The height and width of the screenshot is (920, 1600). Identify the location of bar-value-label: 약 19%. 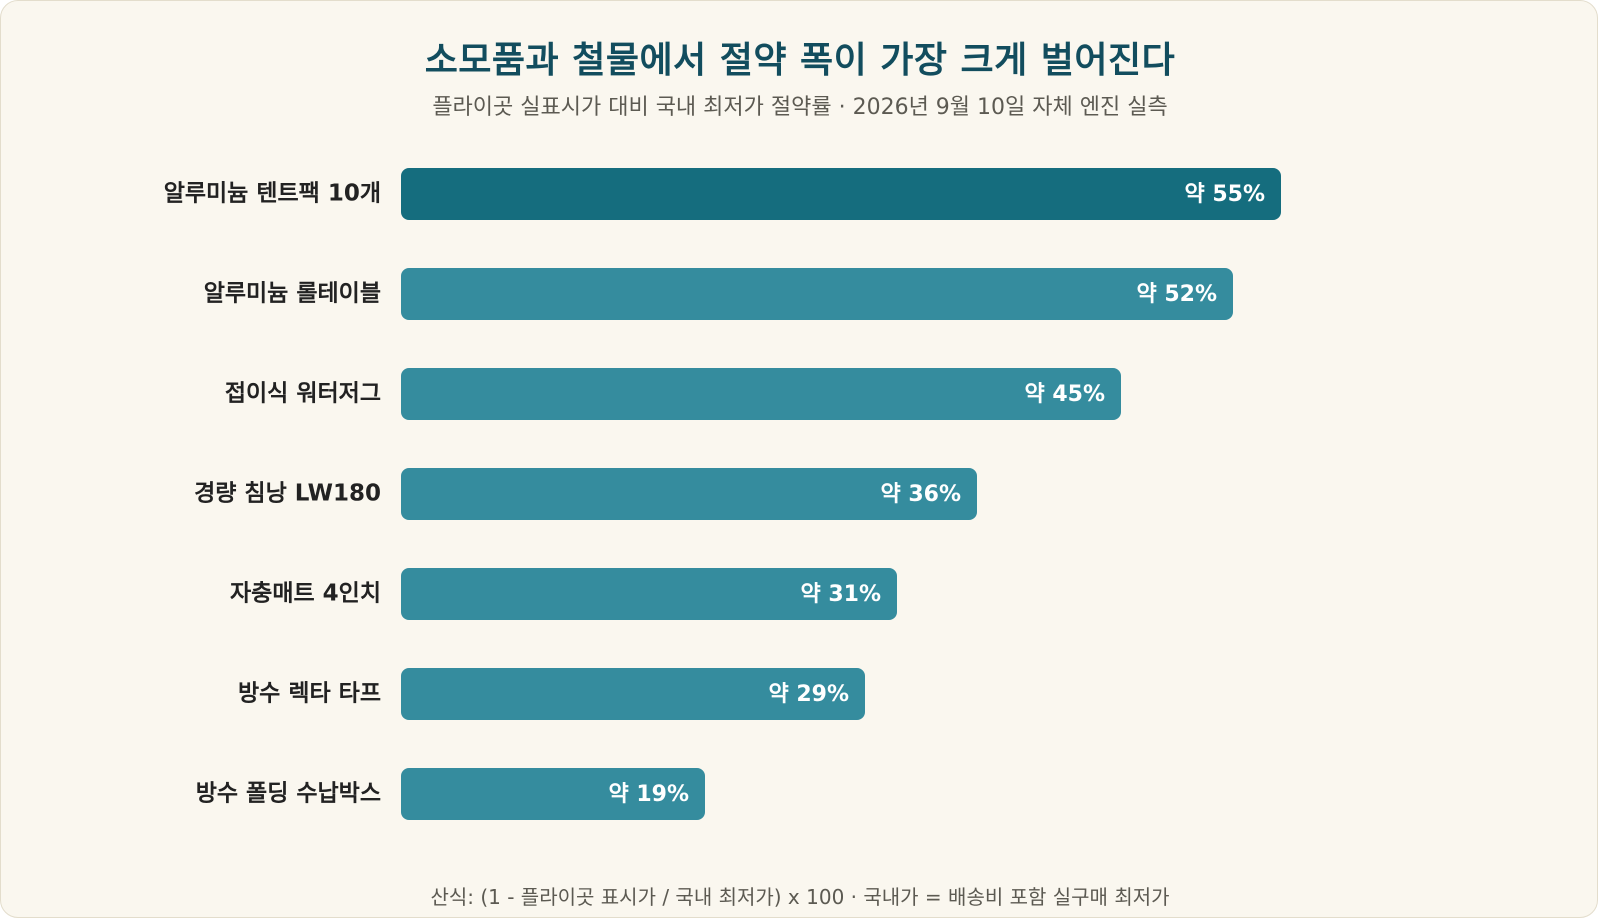
(648, 794).